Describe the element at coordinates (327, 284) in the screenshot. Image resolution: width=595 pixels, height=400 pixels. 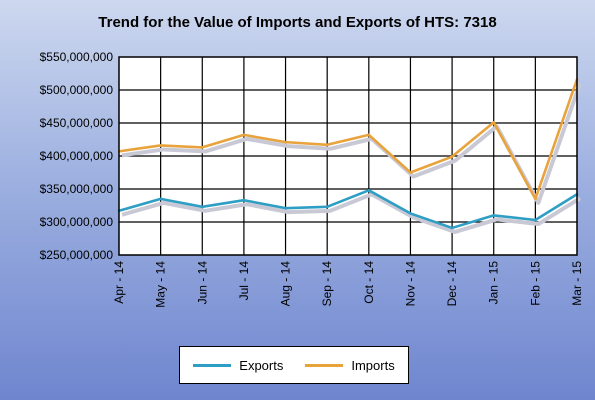
I see `x-tick-label: Sep - 14` at that location.